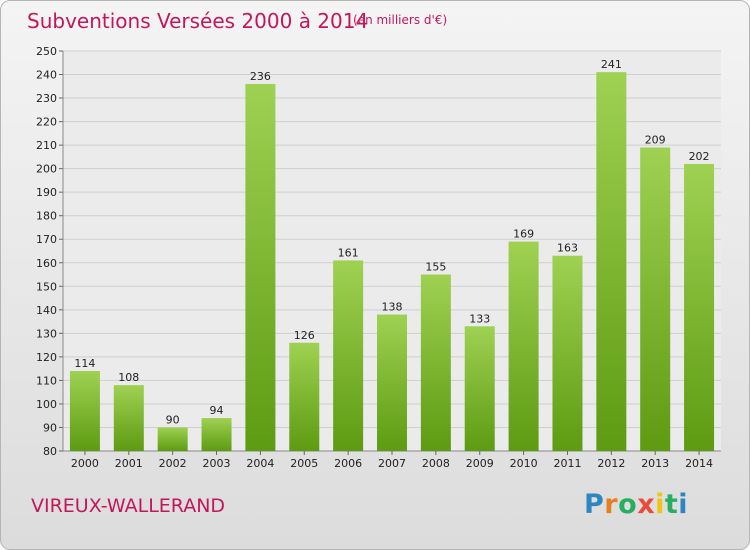 The image size is (750, 550). Describe the element at coordinates (435, 267) in the screenshot. I see `data-label: 155` at that location.